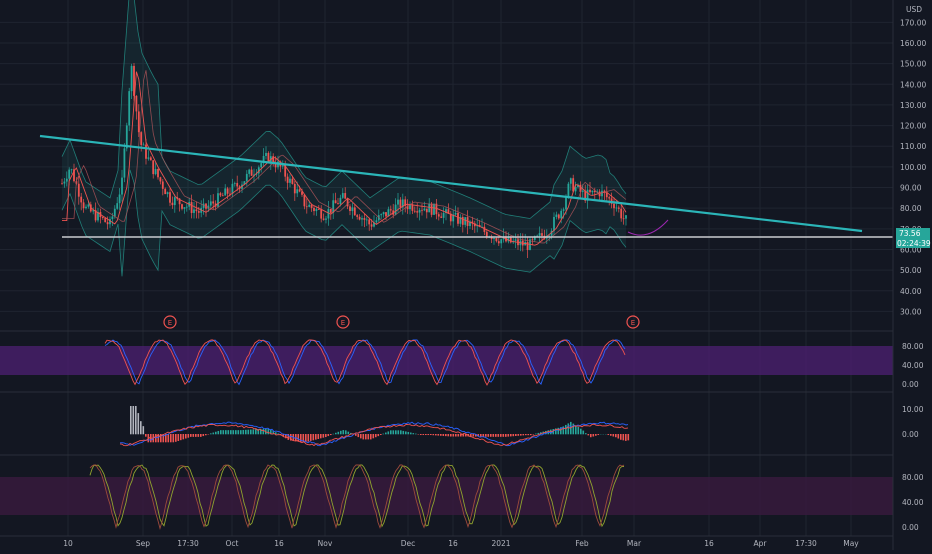 The width and height of the screenshot is (932, 554). Describe the element at coordinates (446, 496) in the screenshot. I see `osc-band` at that location.